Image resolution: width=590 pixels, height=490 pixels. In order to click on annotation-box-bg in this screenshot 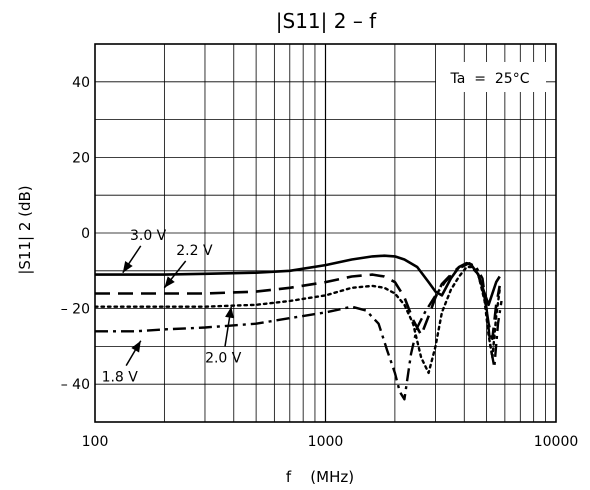, I will do `click(491, 77)`.